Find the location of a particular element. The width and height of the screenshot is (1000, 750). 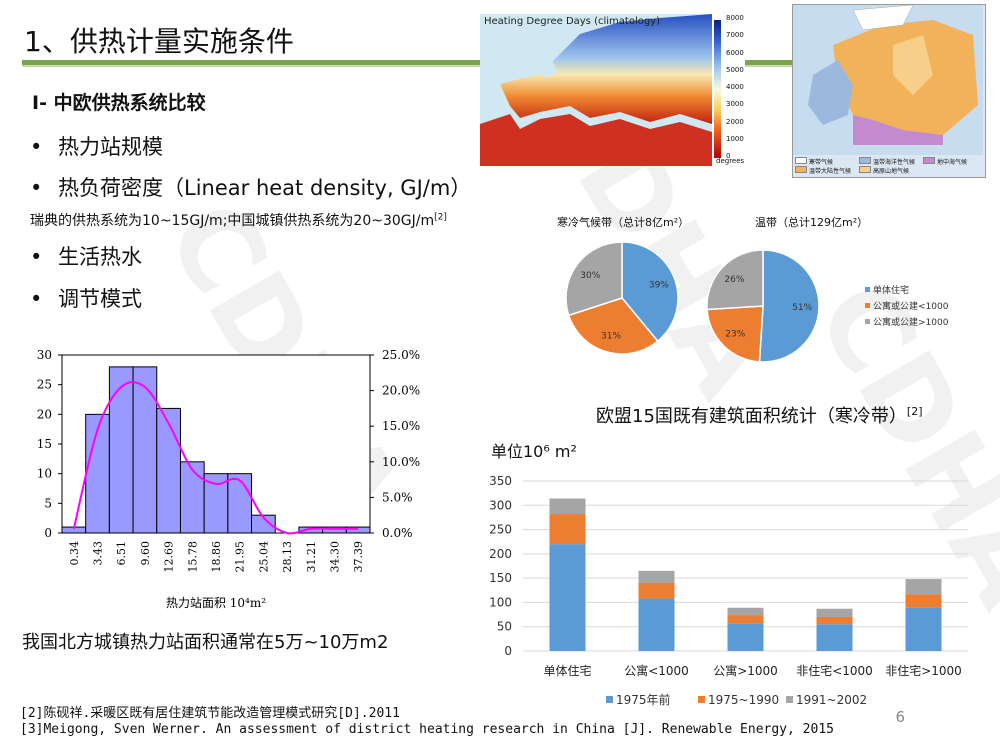

climate-legend-label: 高原山地气候 is located at coordinates (891, 171).